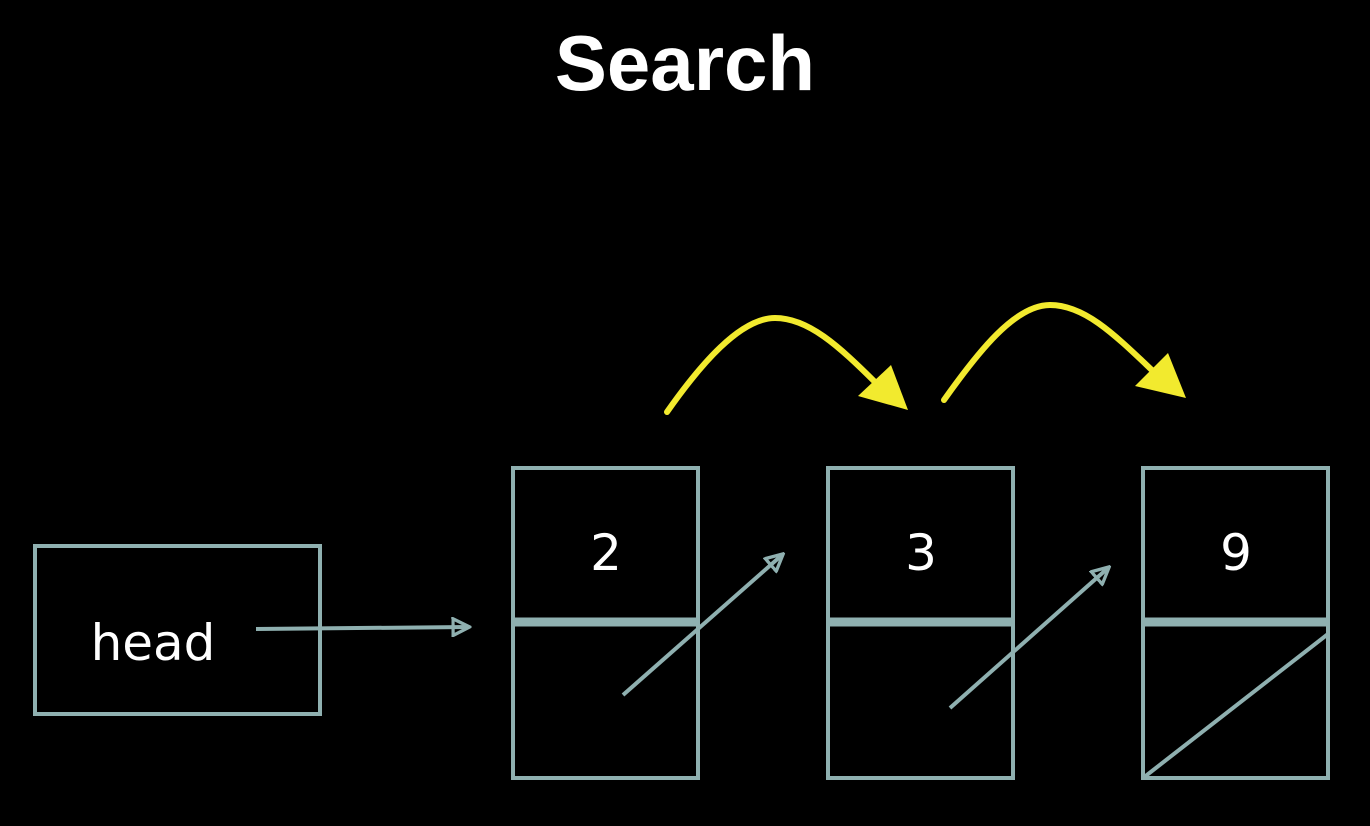 This screenshot has width=1370, height=826. I want to click on null-pointer-slash, so click(1235, 706).